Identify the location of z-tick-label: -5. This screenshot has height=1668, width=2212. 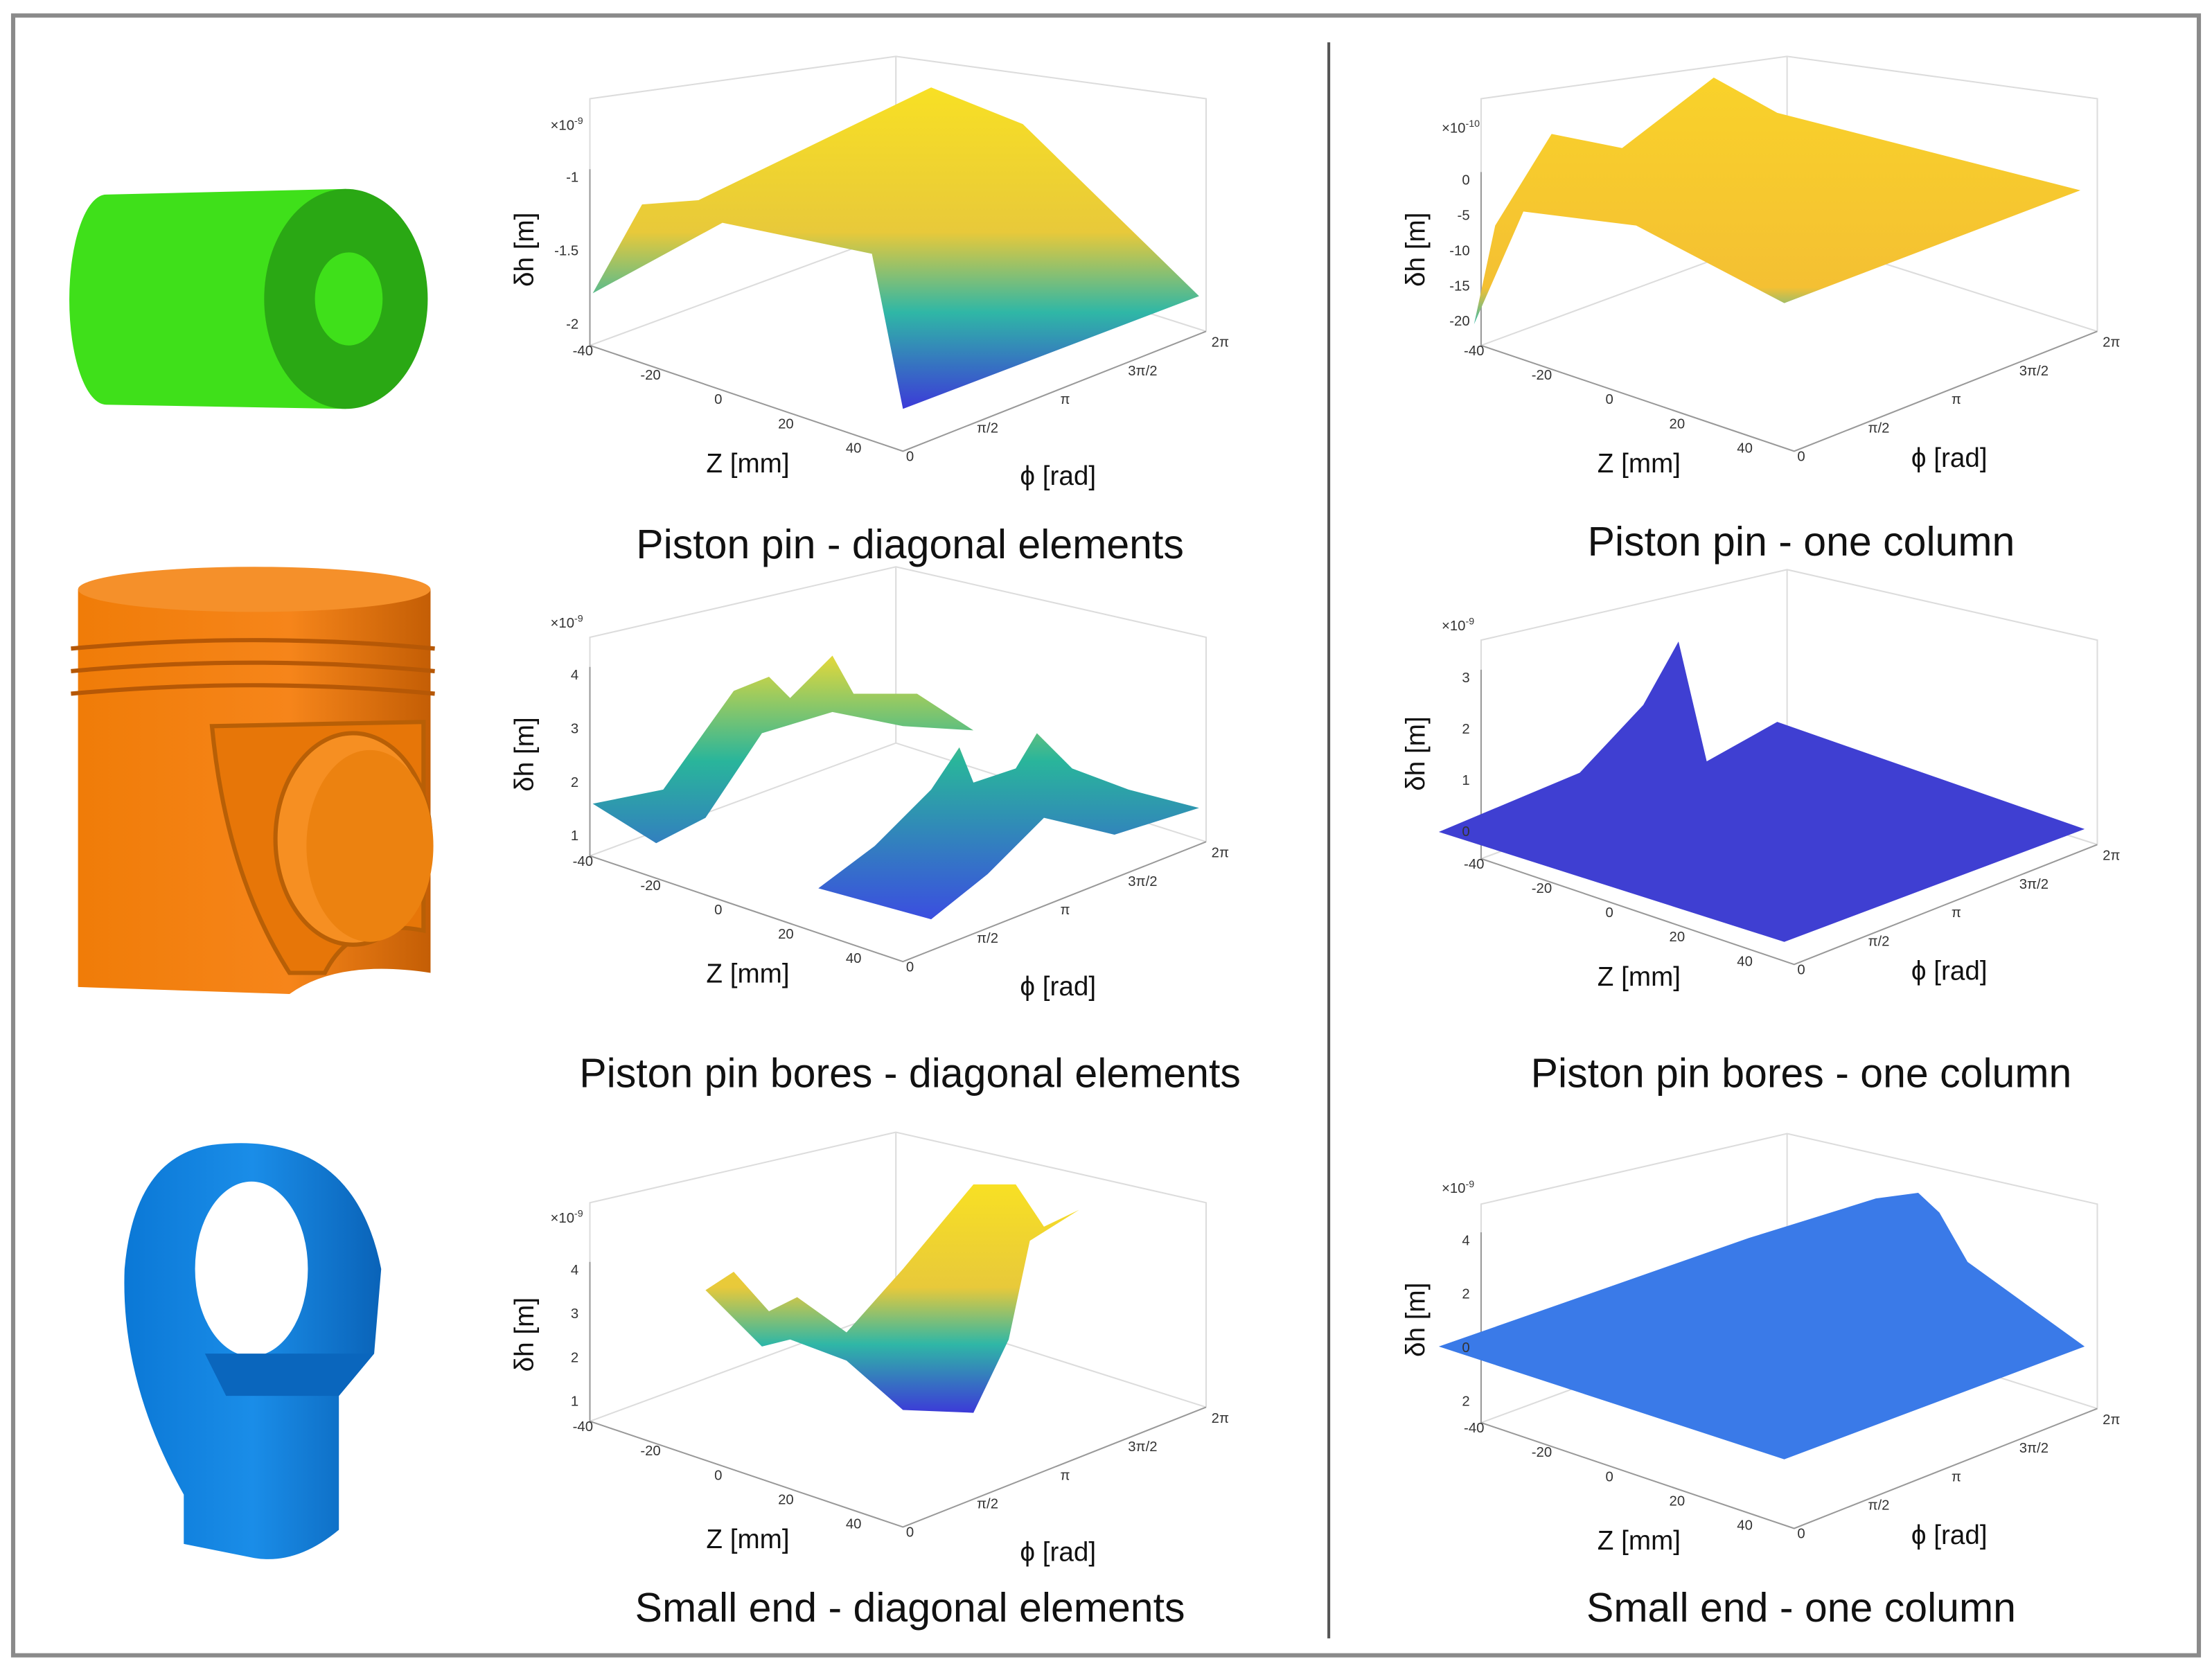
(1464, 216).